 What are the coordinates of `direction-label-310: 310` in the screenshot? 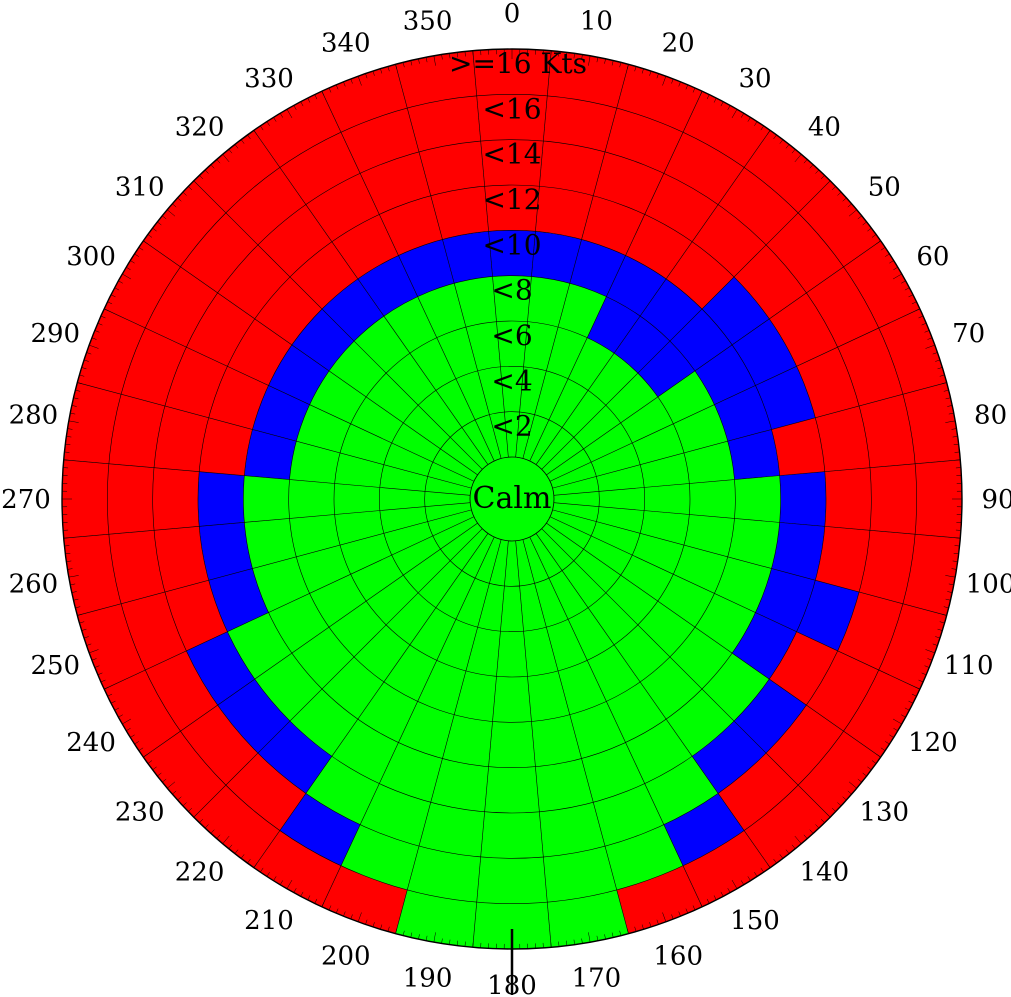 It's located at (140, 188).